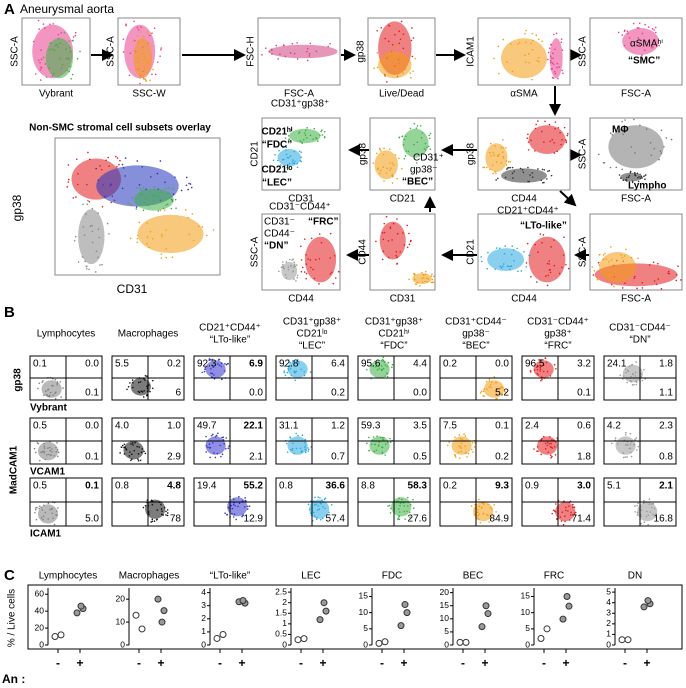 The width and height of the screenshot is (686, 688). I want to click on quadrant-value: 0.0, so click(256, 393).